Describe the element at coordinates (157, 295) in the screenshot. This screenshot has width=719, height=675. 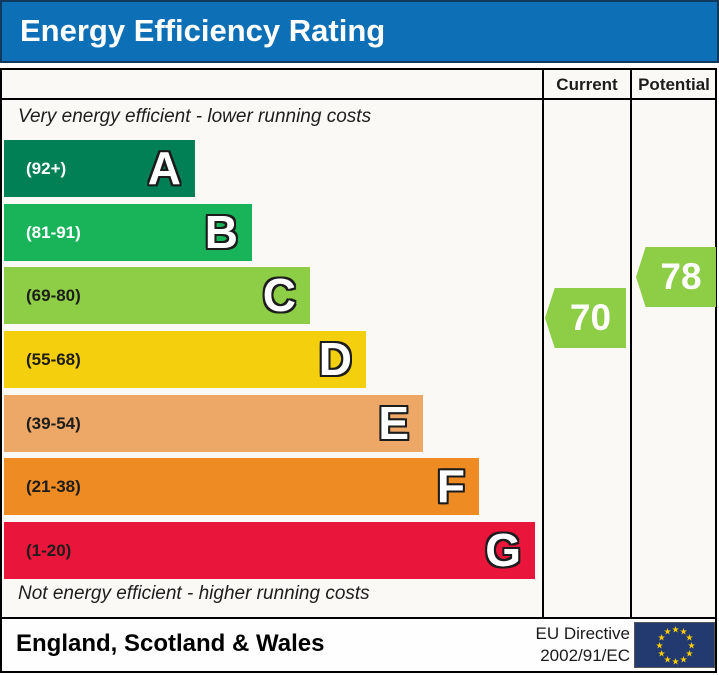
I see `band-row-c: (69-80) C` at that location.